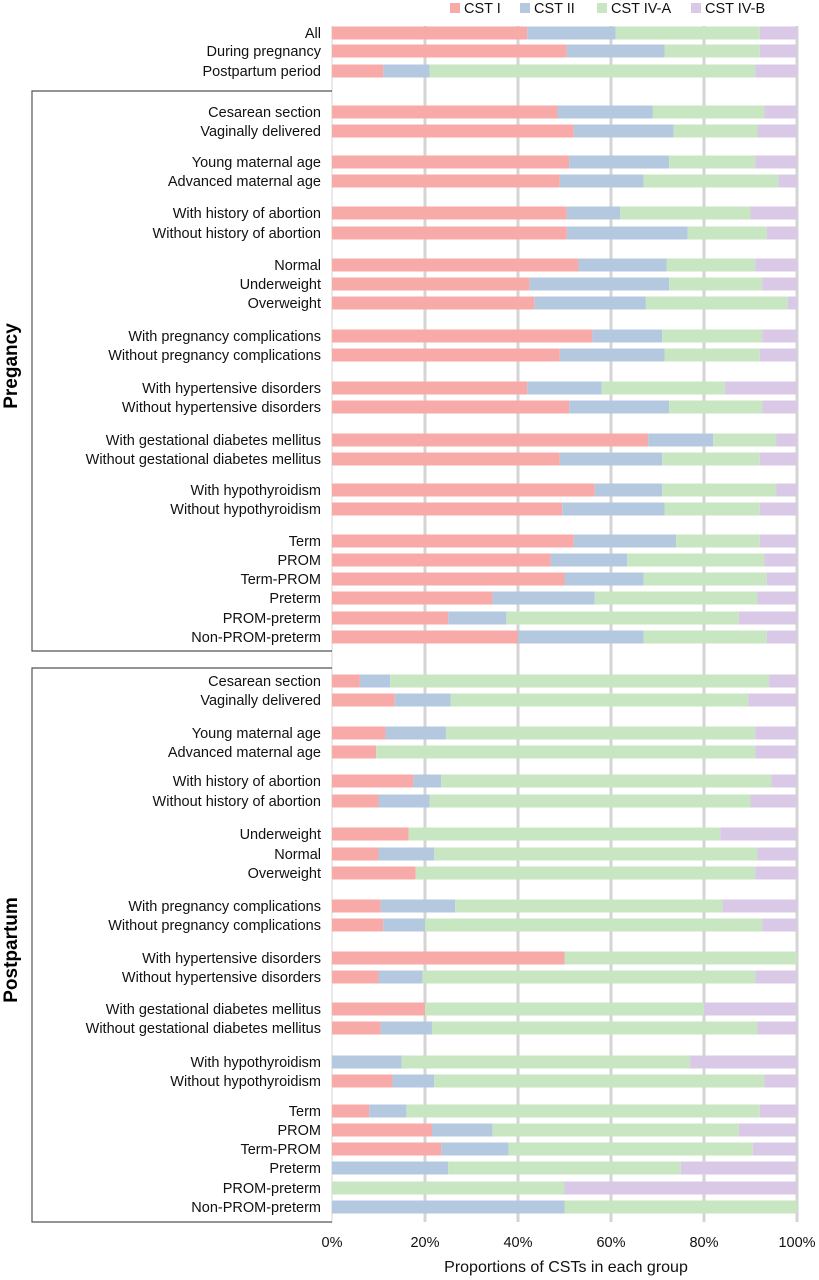  Describe the element at coordinates (11, 950) in the screenshot. I see `group-title: Postpartum` at that location.